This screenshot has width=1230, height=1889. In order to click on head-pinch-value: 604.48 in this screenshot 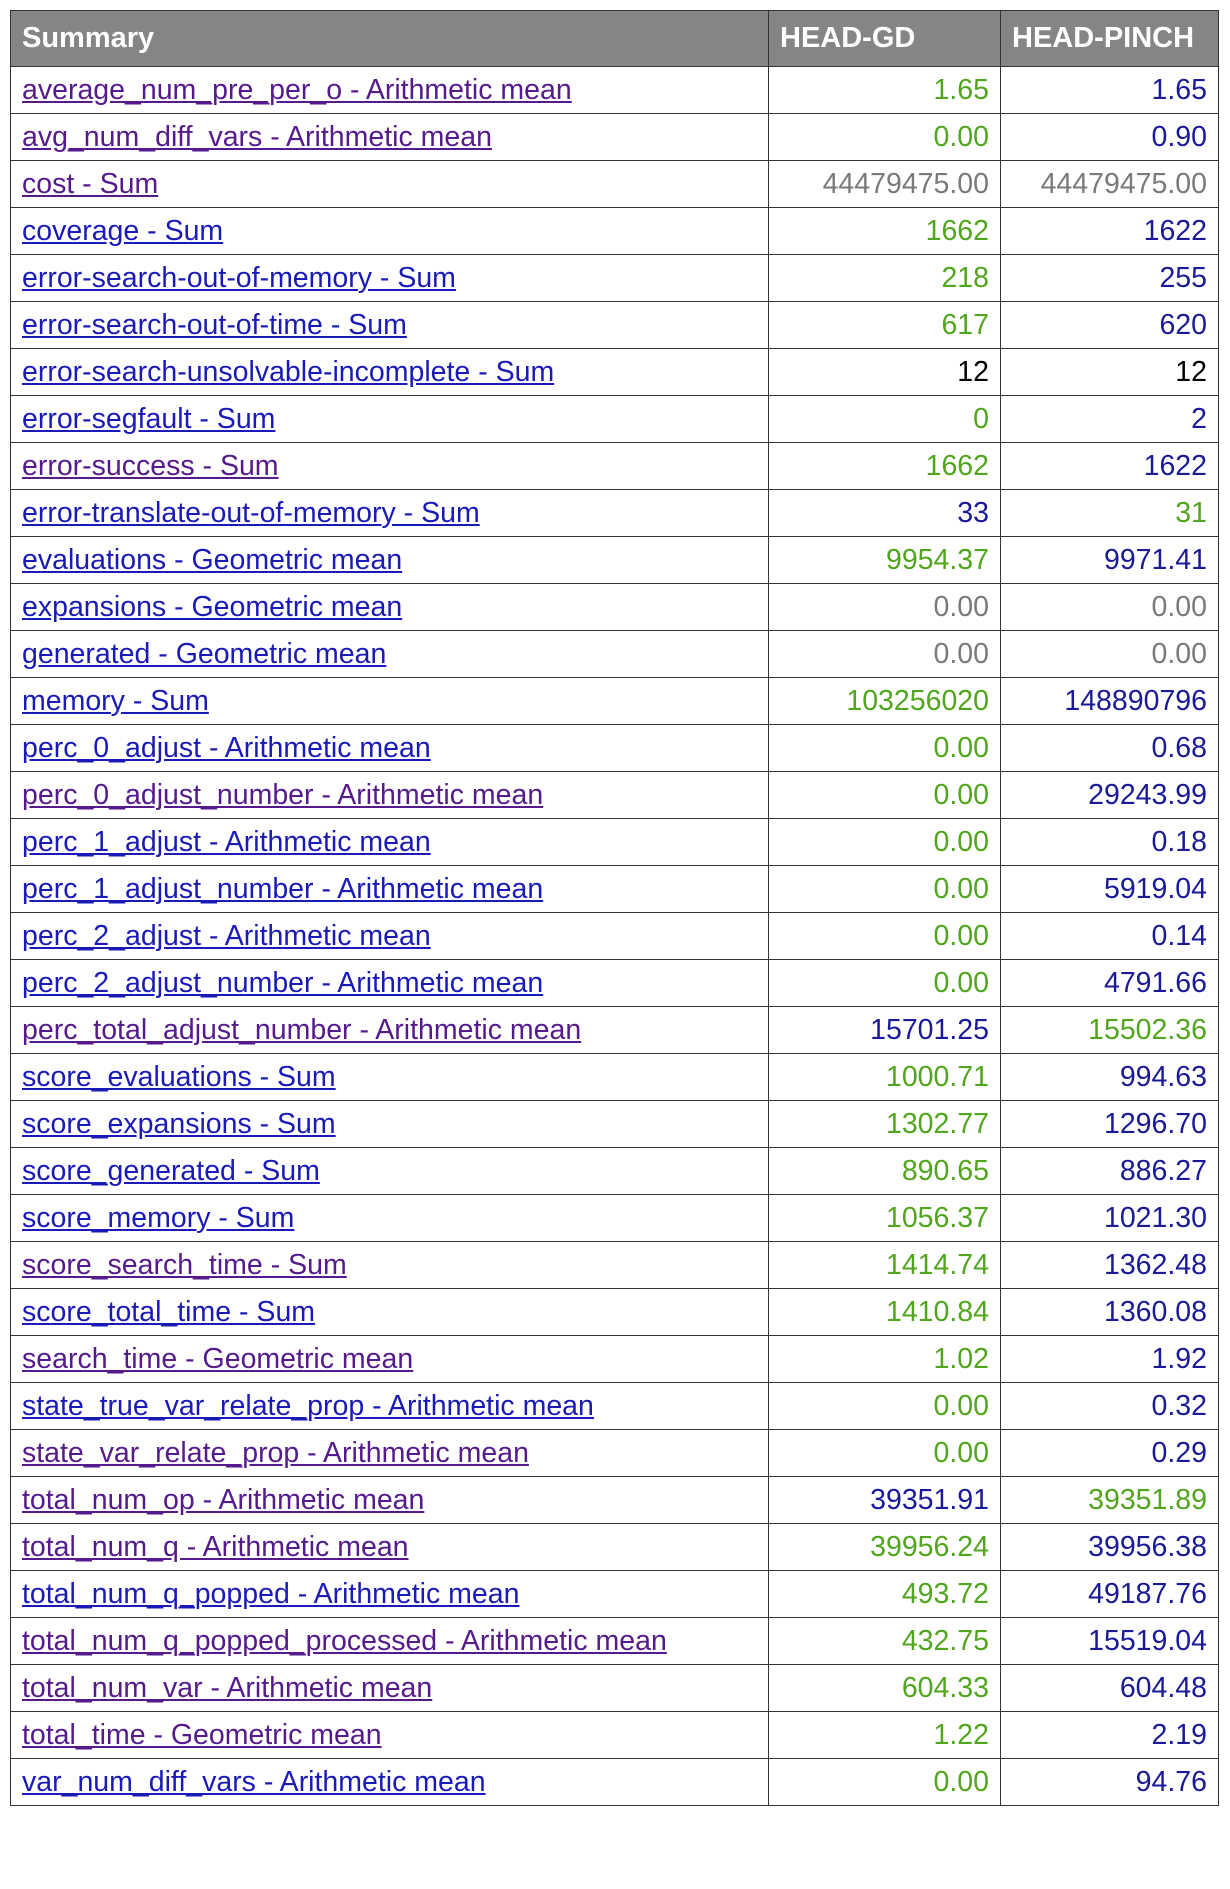, I will do `click(1109, 1688)`.